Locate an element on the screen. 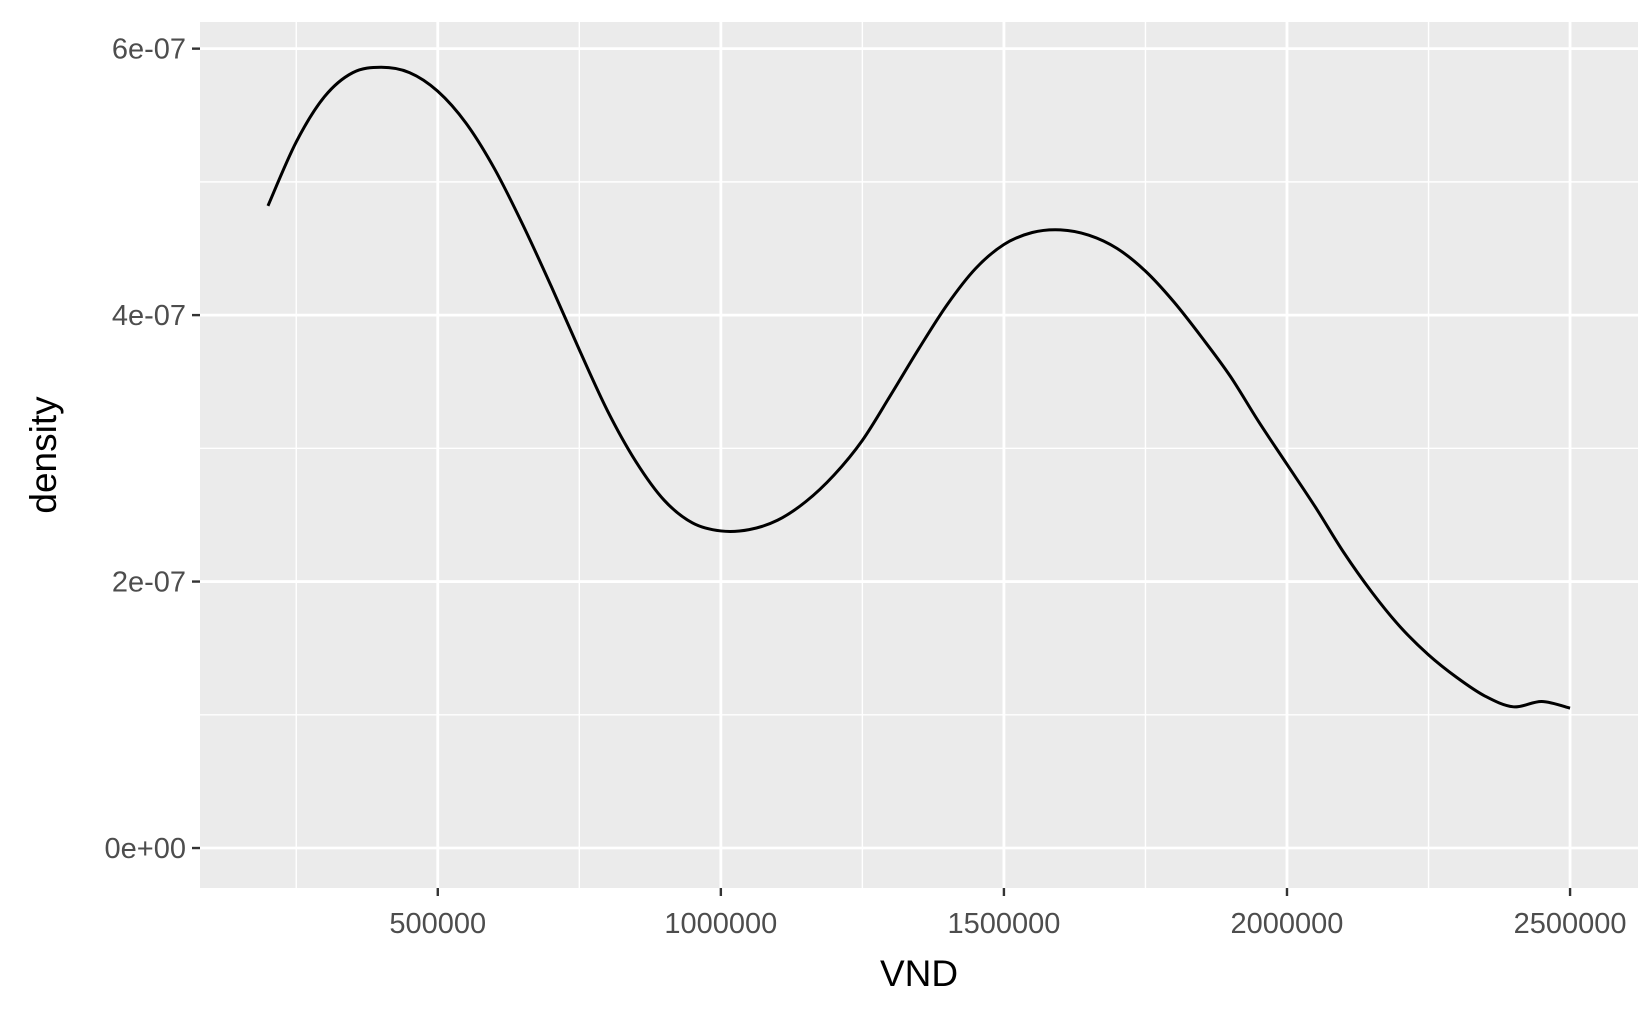  x-tick-labels: 500000 1000000 1500000 2000000 2500000 is located at coordinates (1007, 924).